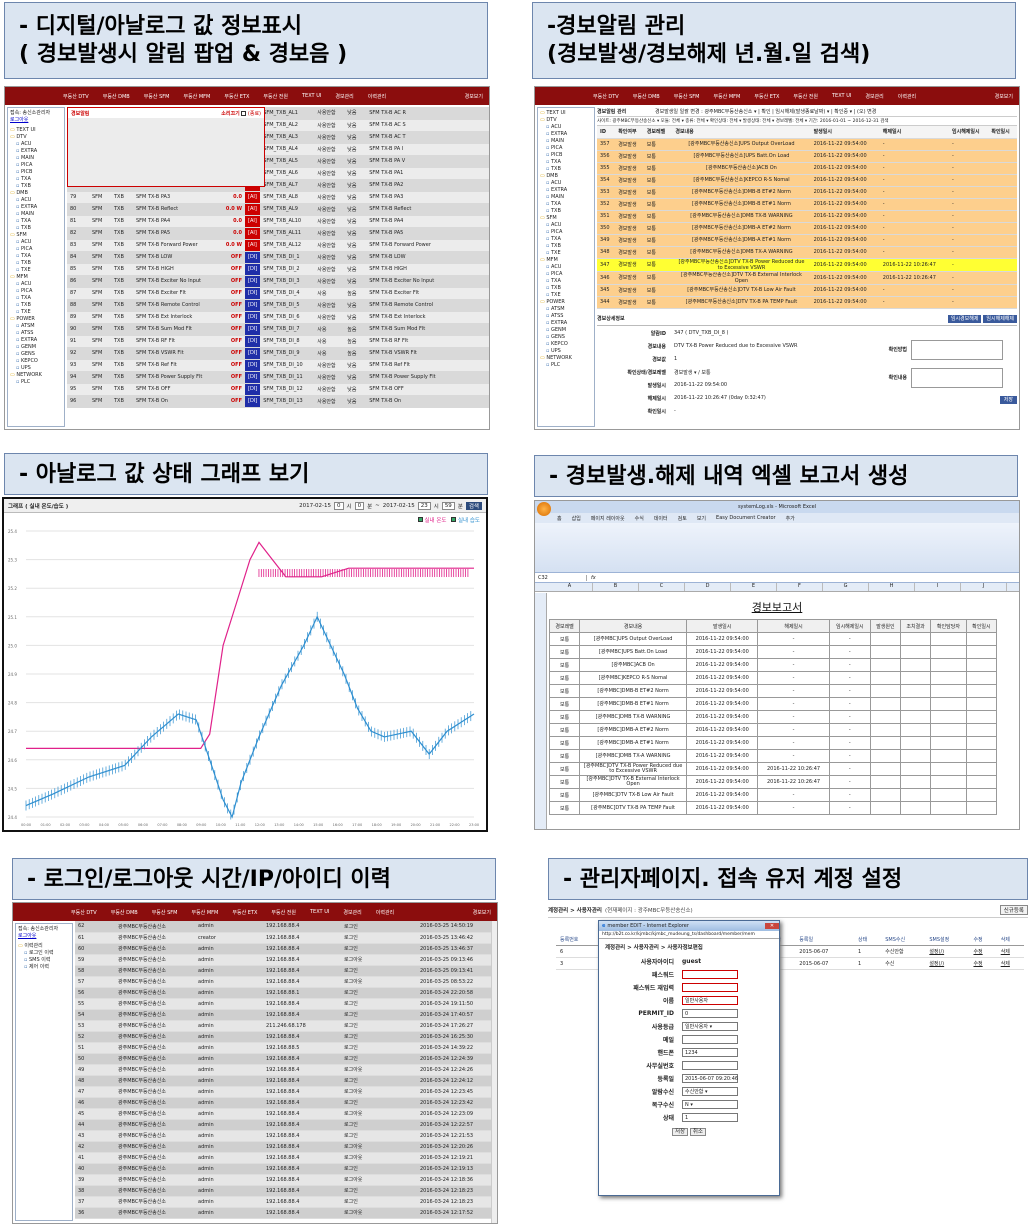  Describe the element at coordinates (36, 228) in the screenshot. I see `tree-node: ▫ TXB` at that location.